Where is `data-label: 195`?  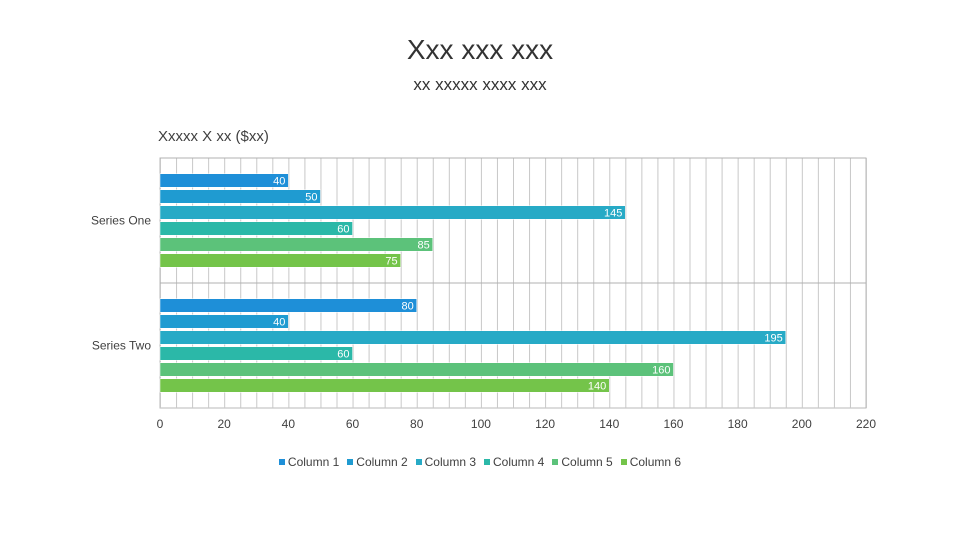 data-label: 195 is located at coordinates (773, 338).